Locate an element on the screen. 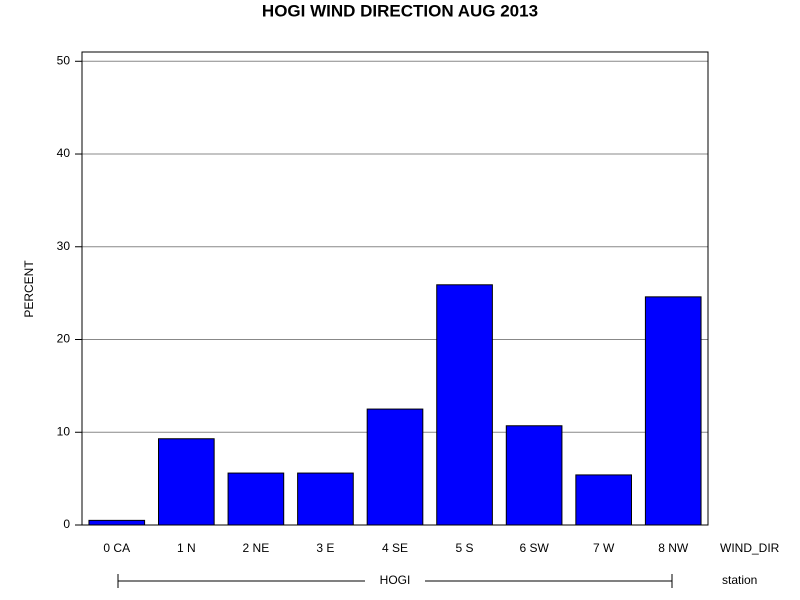 This screenshot has height=600, width=800. y-tick-label: 10 is located at coordinates (64, 431).